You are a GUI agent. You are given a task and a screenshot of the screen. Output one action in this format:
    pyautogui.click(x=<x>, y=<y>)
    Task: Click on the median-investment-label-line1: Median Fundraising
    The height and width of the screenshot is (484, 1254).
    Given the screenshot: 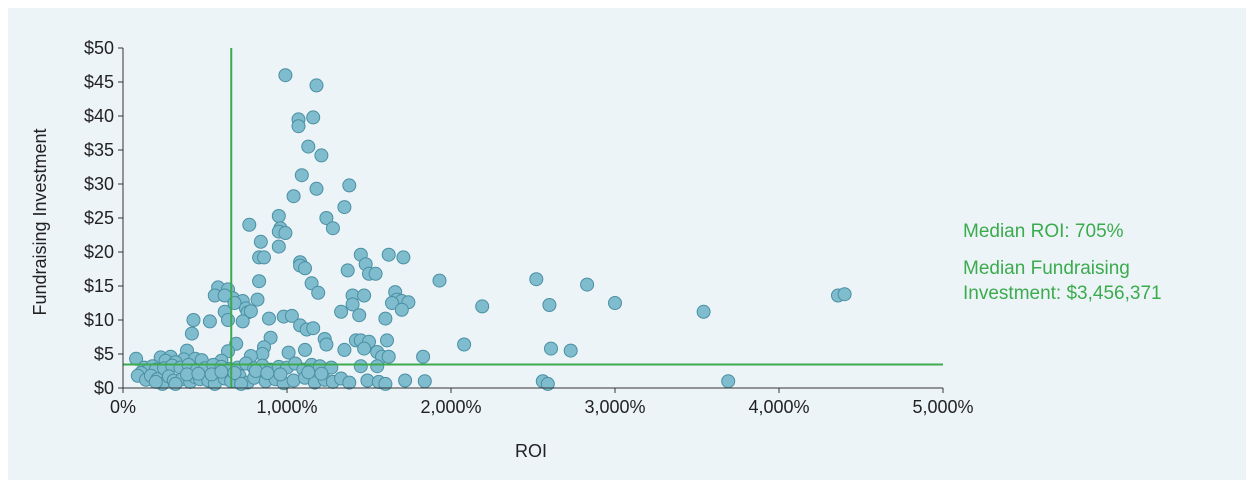 What is the action you would take?
    pyautogui.click(x=1046, y=268)
    